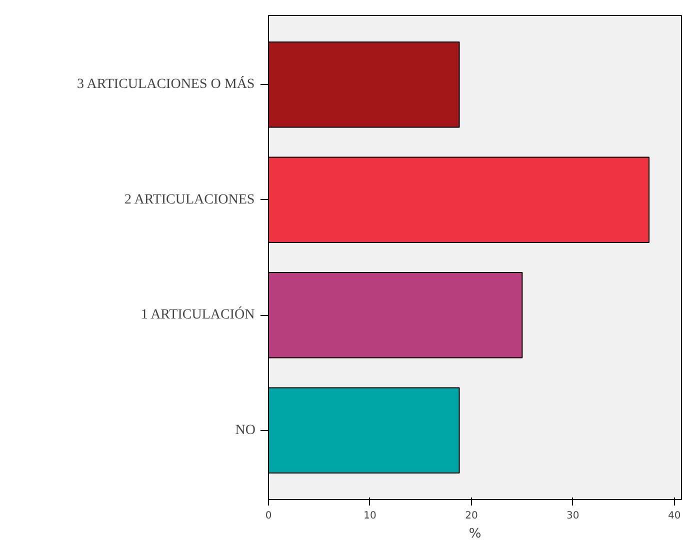 Image resolution: width=683 pixels, height=544 pixels. Describe the element at coordinates (245, 430) in the screenshot. I see `y-tick-label: NO` at that location.